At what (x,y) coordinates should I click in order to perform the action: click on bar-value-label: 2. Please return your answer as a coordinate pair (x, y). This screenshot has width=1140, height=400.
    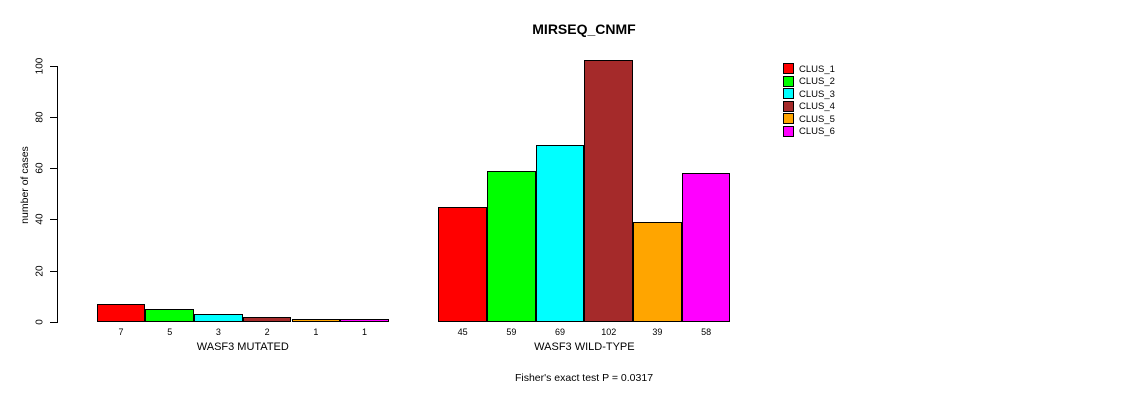
    Looking at the image, I should click on (267, 332).